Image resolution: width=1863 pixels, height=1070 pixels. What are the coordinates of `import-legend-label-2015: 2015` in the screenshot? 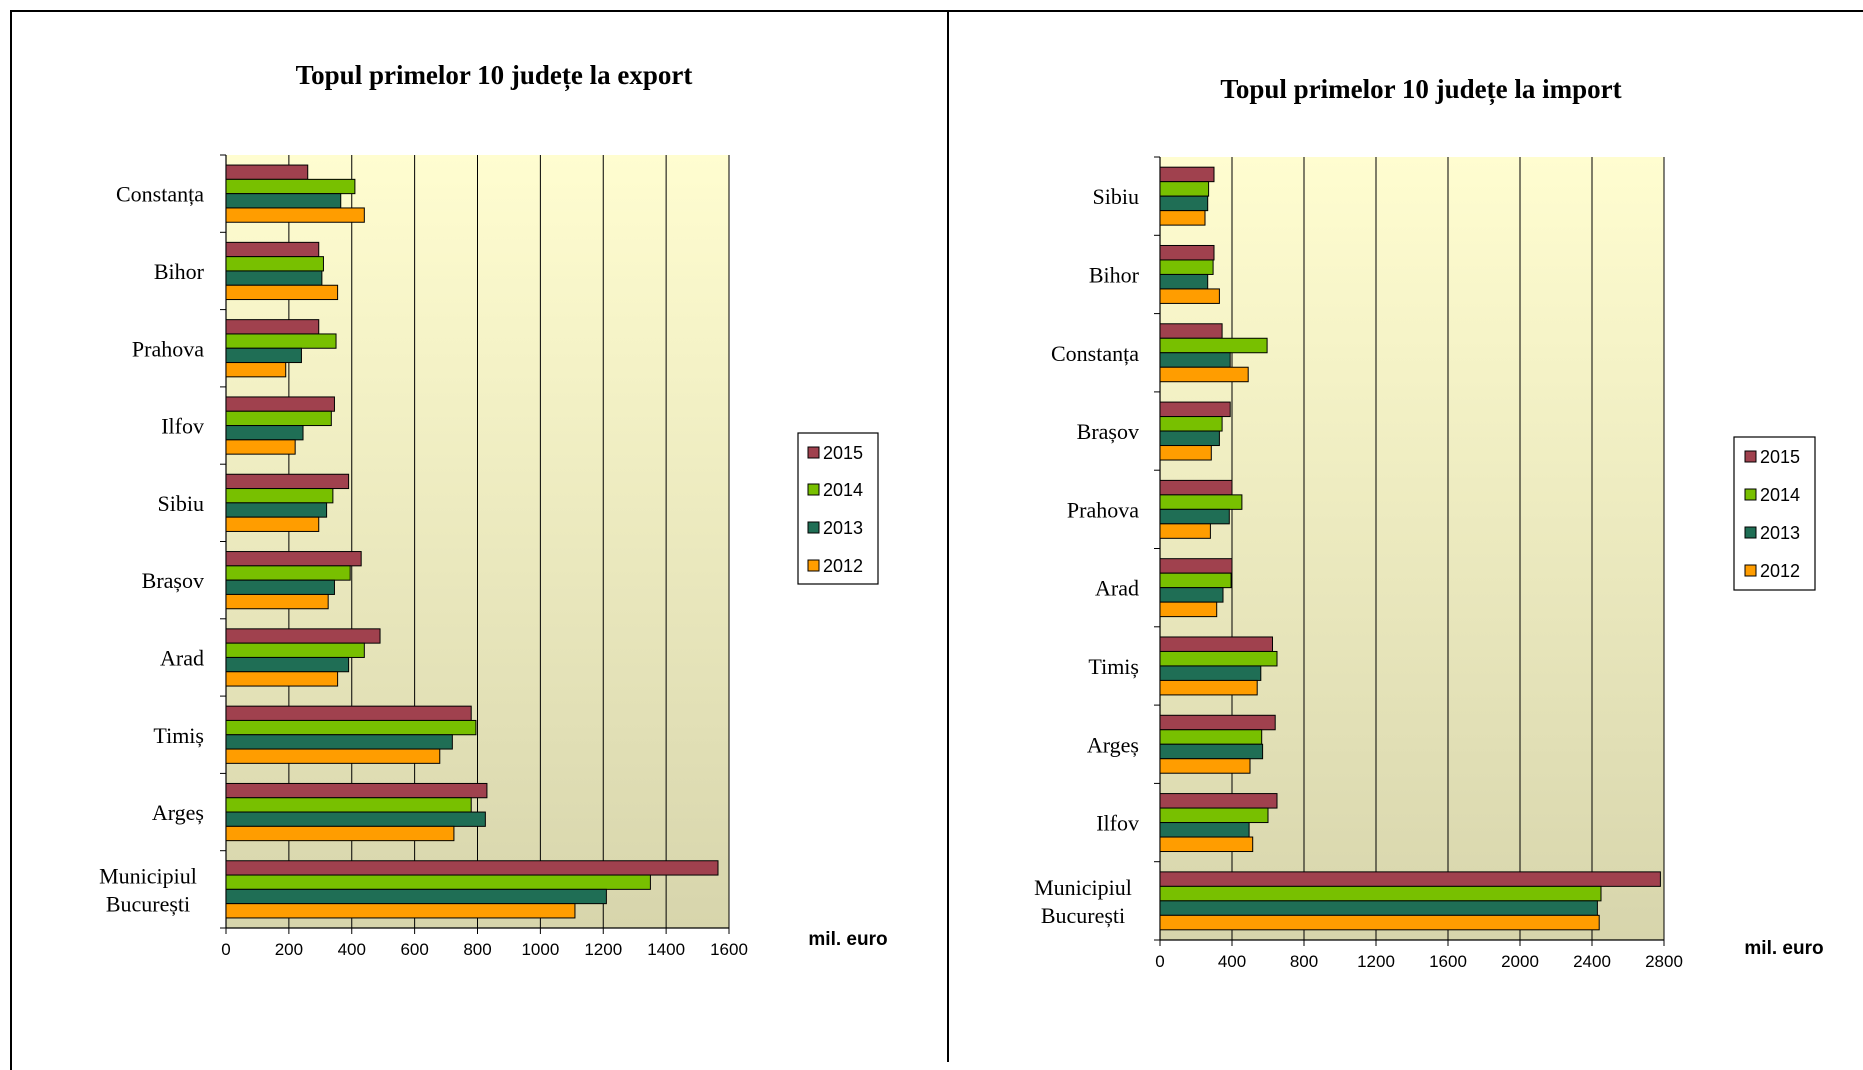 It's located at (1780, 457).